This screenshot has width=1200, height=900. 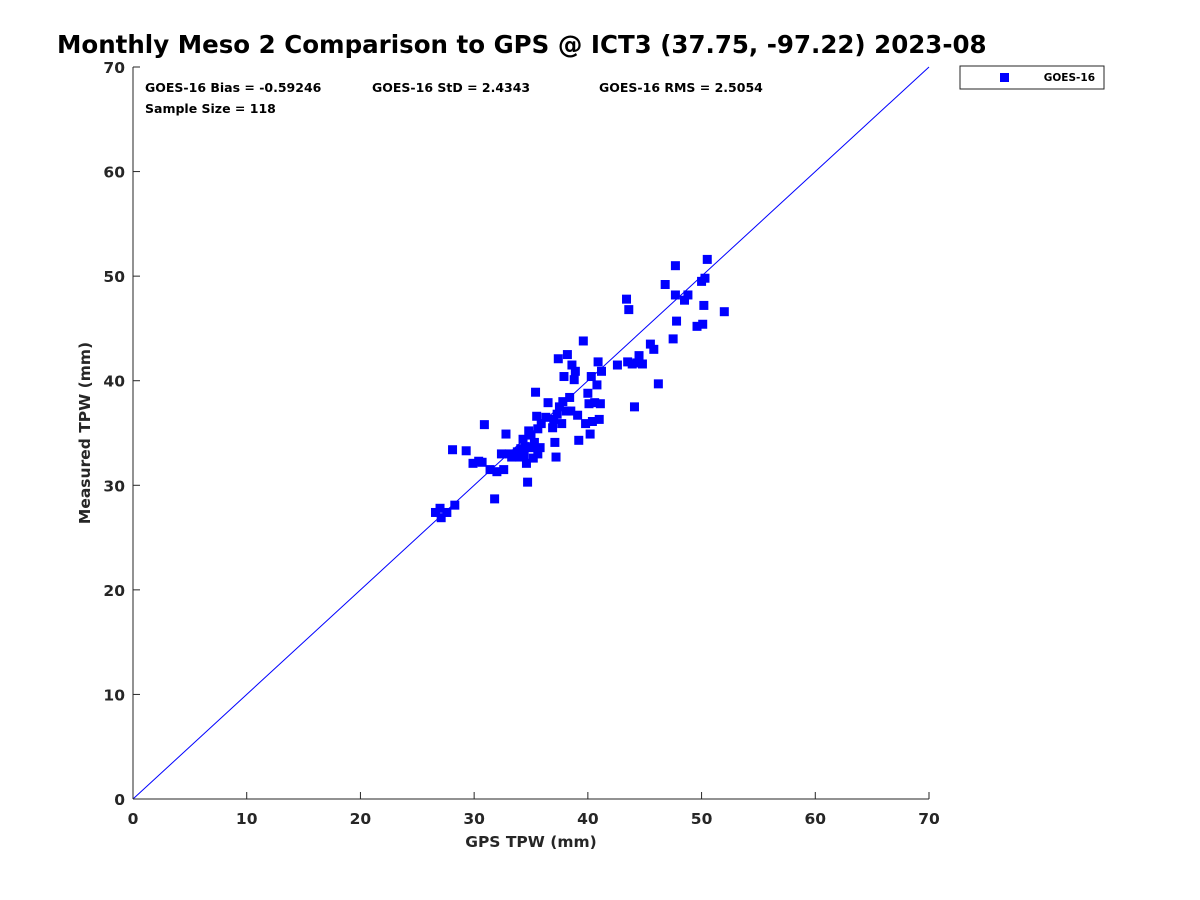 I want to click on y-tick-label: 50, so click(x=114, y=277).